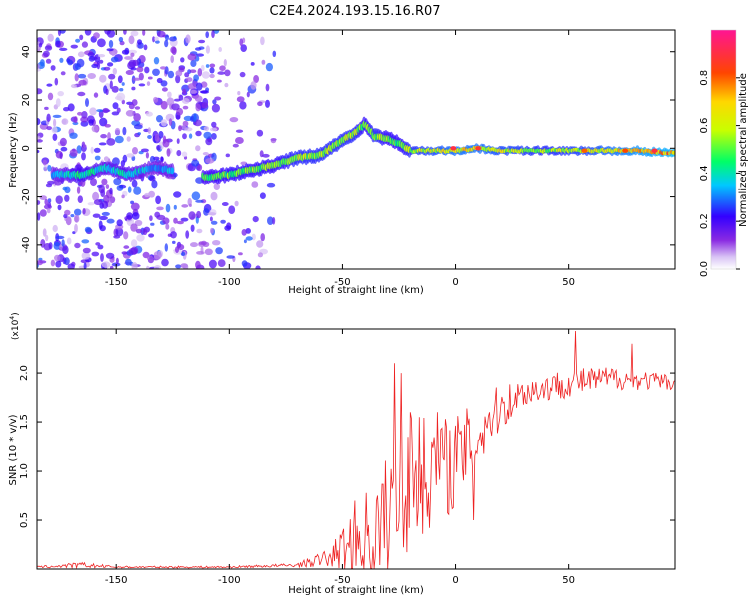 The width and height of the screenshot is (750, 600). What do you see at coordinates (24, 520) in the screenshot?
I see `y-tick-label: 0.5` at bounding box center [24, 520].